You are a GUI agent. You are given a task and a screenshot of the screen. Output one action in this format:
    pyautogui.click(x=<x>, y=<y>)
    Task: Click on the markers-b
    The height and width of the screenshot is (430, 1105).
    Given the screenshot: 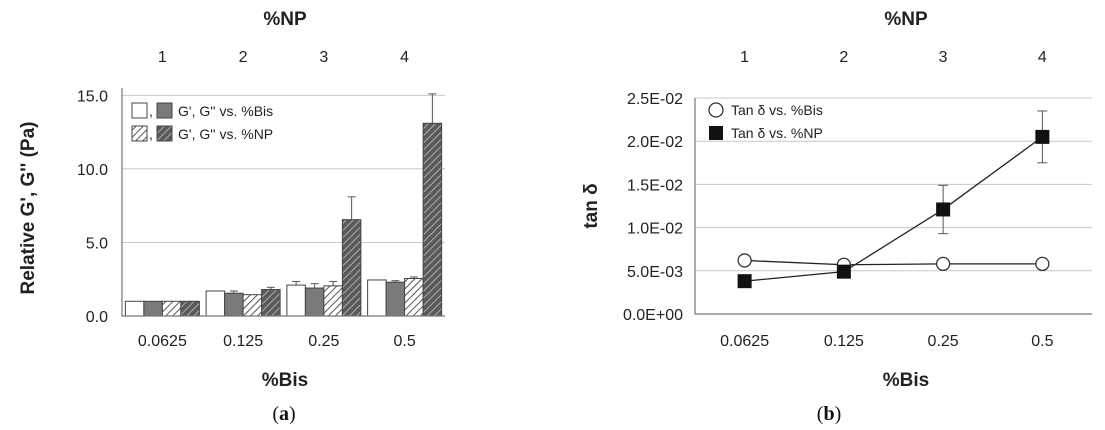 What is the action you would take?
    pyautogui.click(x=893, y=209)
    